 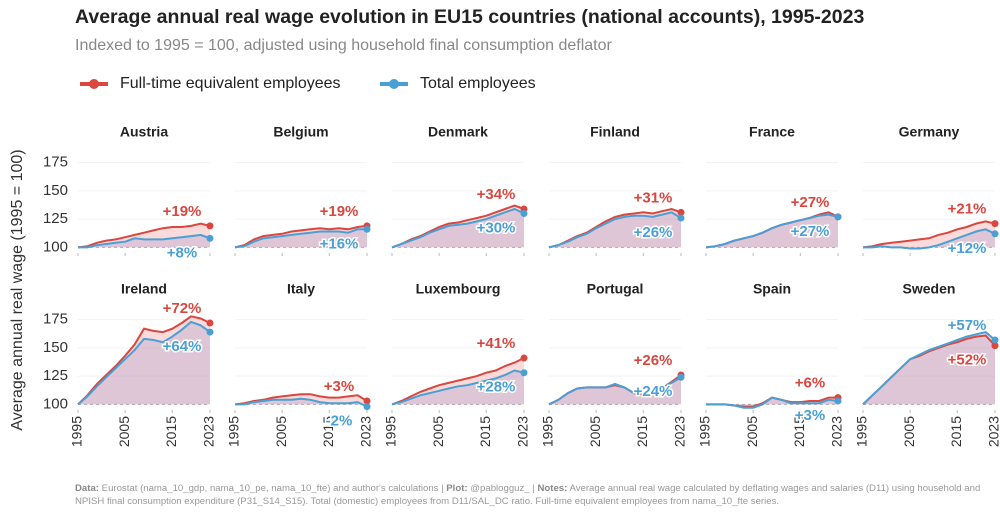 I want to click on panel-title: Denmark, so click(x=458, y=132).